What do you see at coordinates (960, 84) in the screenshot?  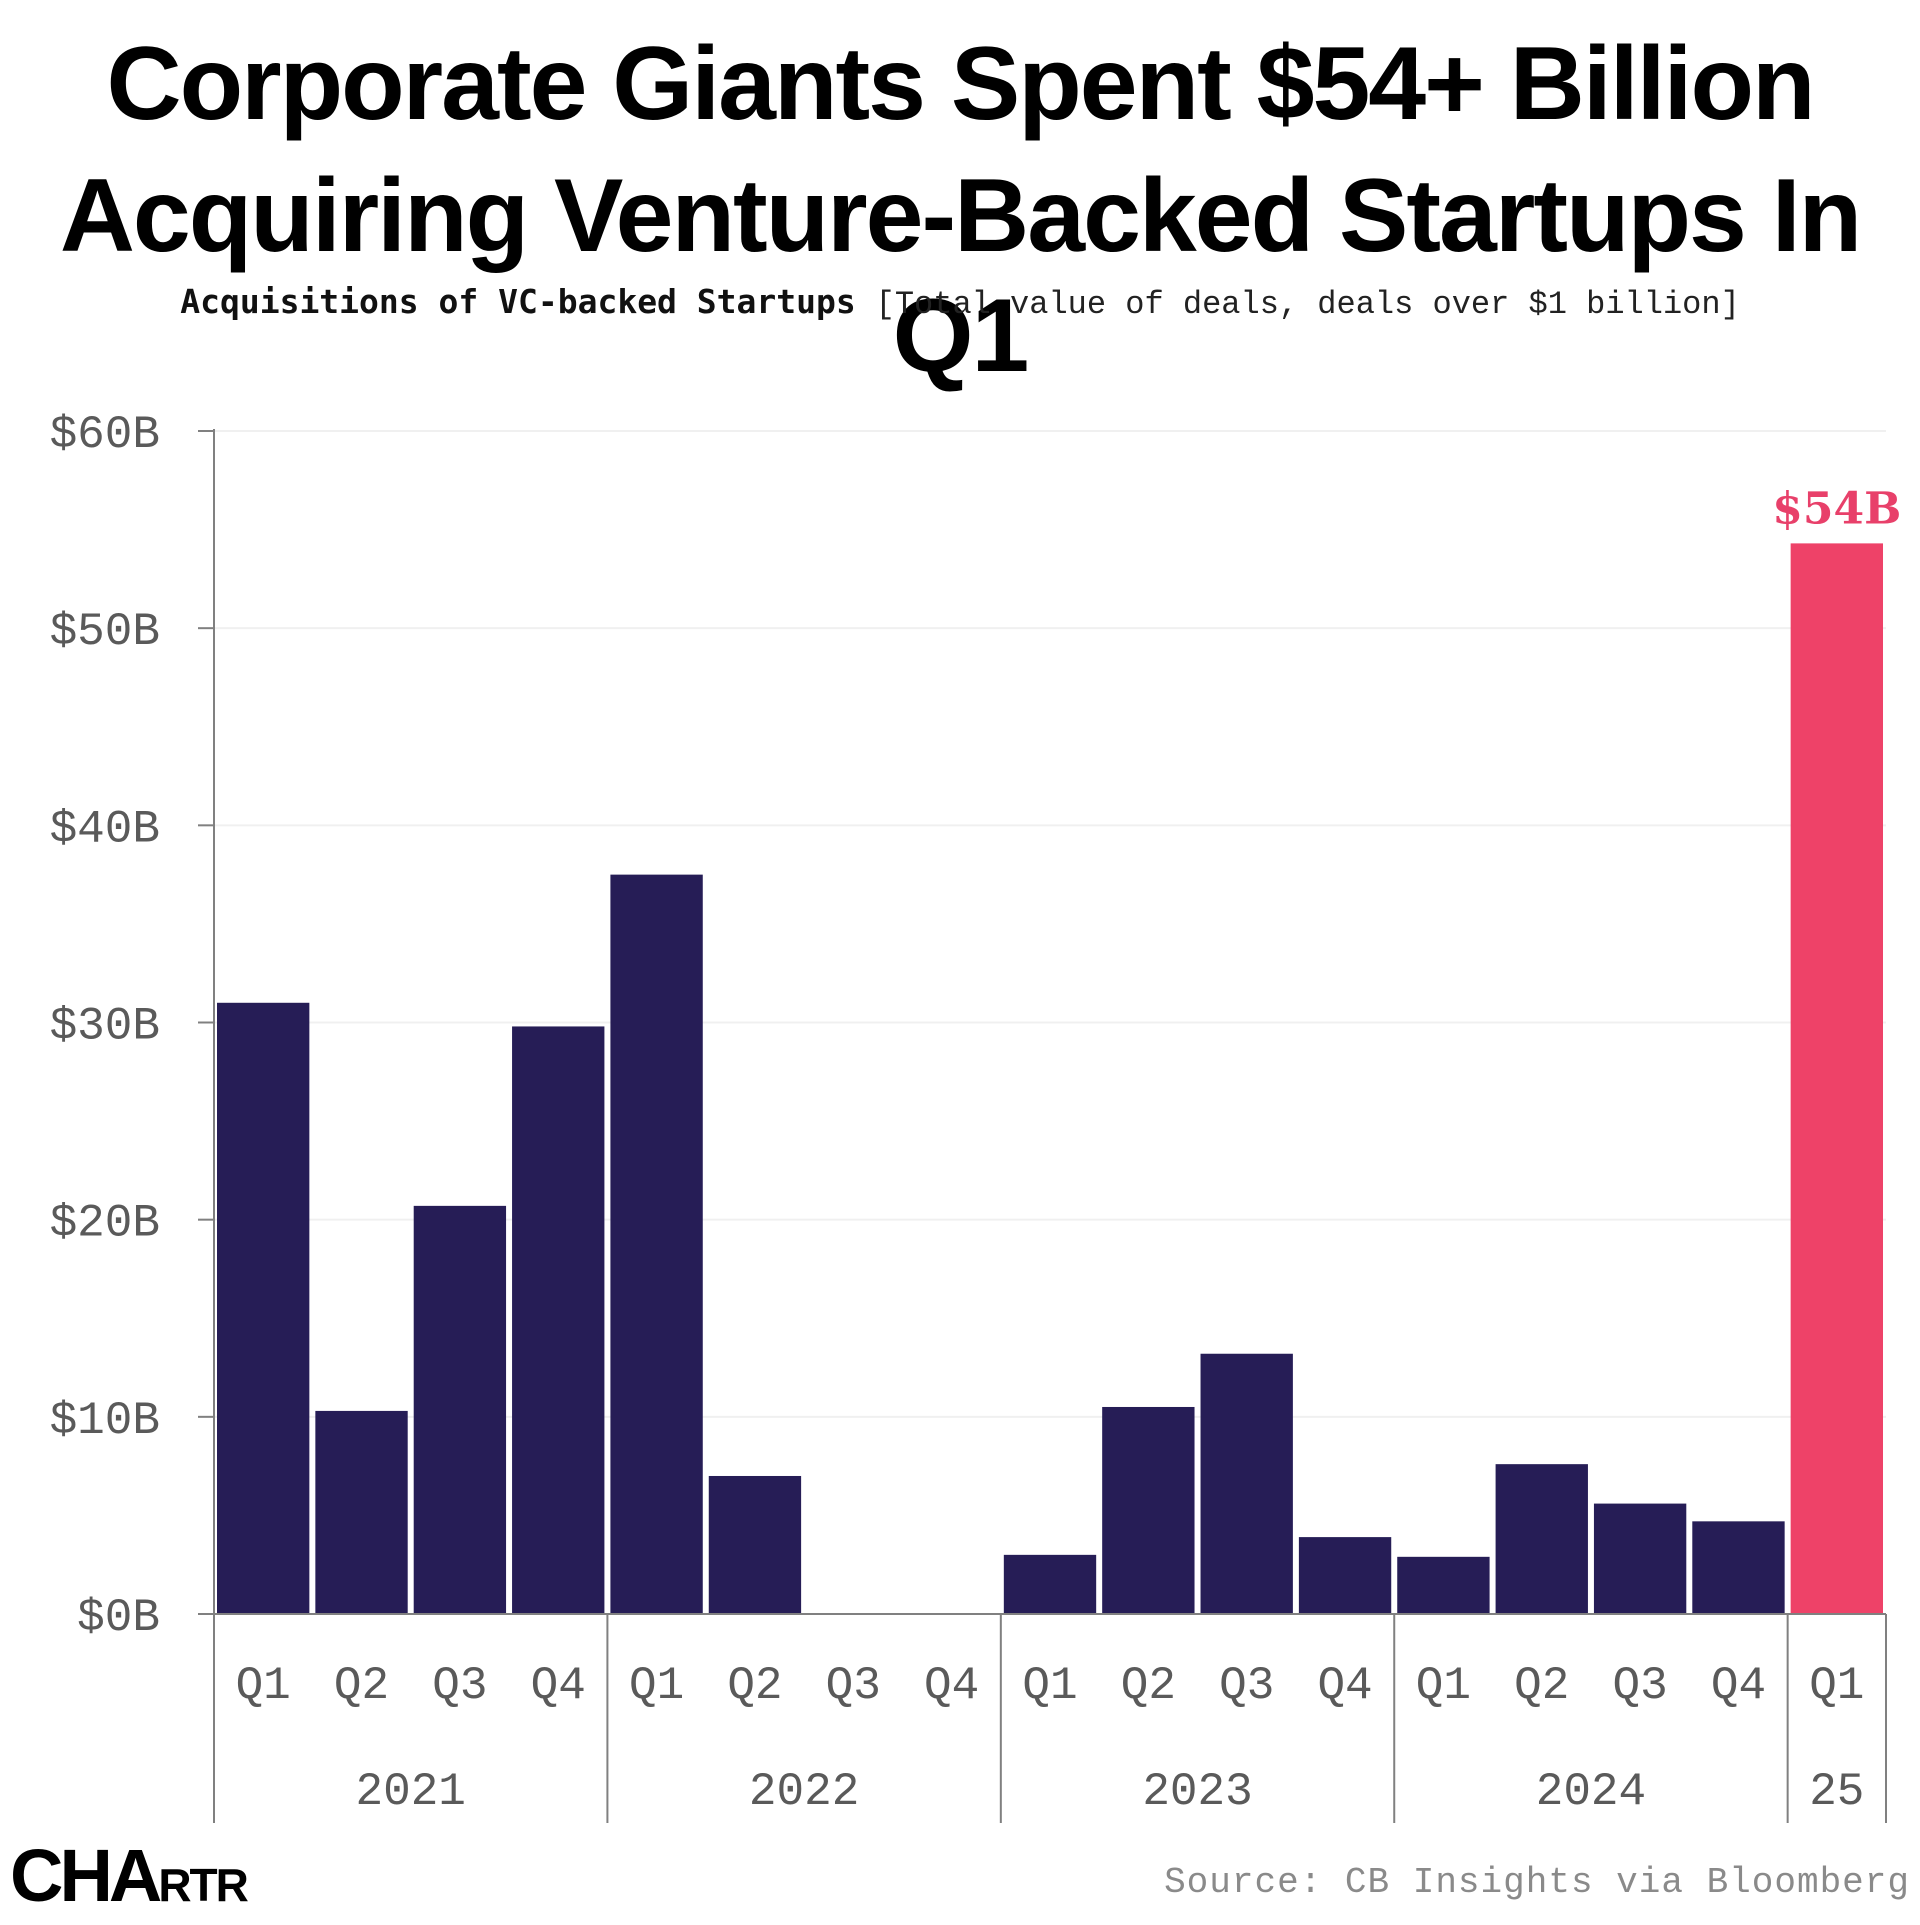 I see `chart-title-line1: Corporate Giants Spent $54+ Billion` at bounding box center [960, 84].